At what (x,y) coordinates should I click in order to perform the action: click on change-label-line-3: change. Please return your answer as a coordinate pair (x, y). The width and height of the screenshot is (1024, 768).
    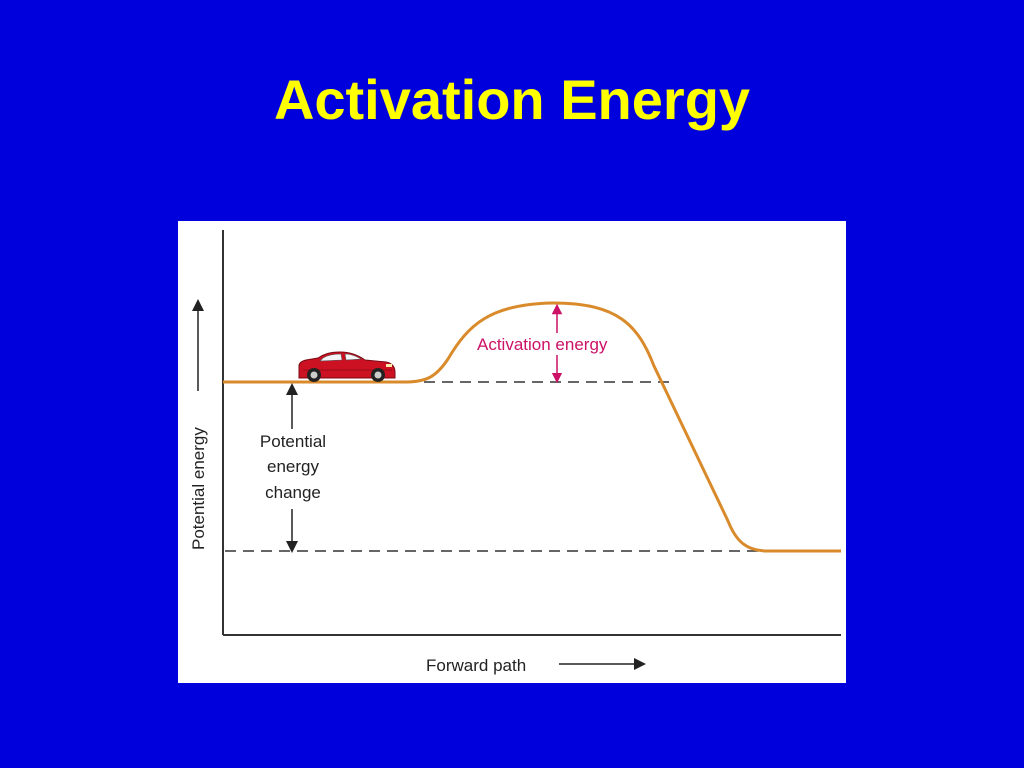
    Looking at the image, I should click on (293, 492).